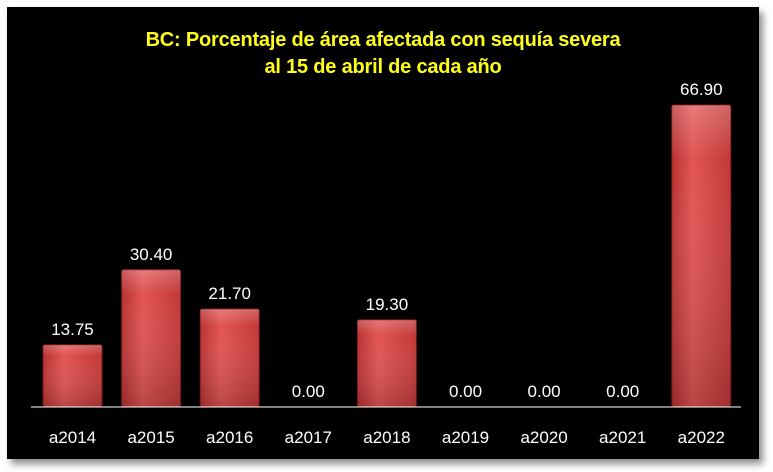 This screenshot has width=773, height=472. Describe the element at coordinates (701, 89) in the screenshot. I see `data-label-a2022: 66.90` at that location.